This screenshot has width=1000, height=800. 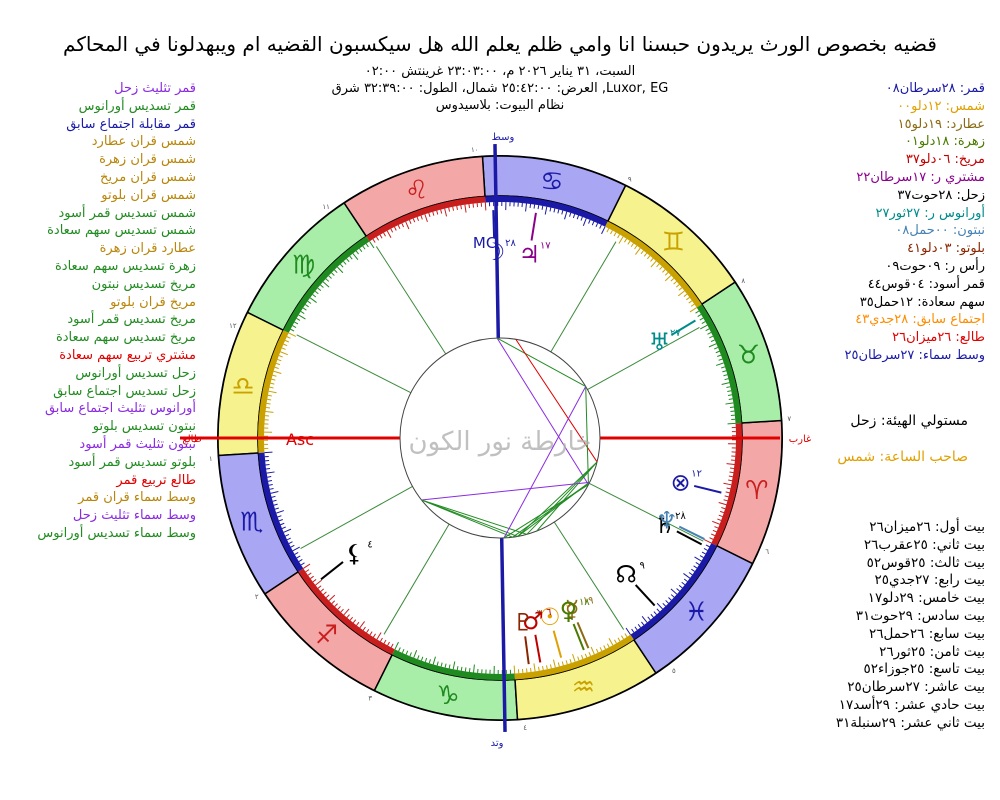 I want to click on jupiter-degree: ١٧, so click(x=545, y=245).